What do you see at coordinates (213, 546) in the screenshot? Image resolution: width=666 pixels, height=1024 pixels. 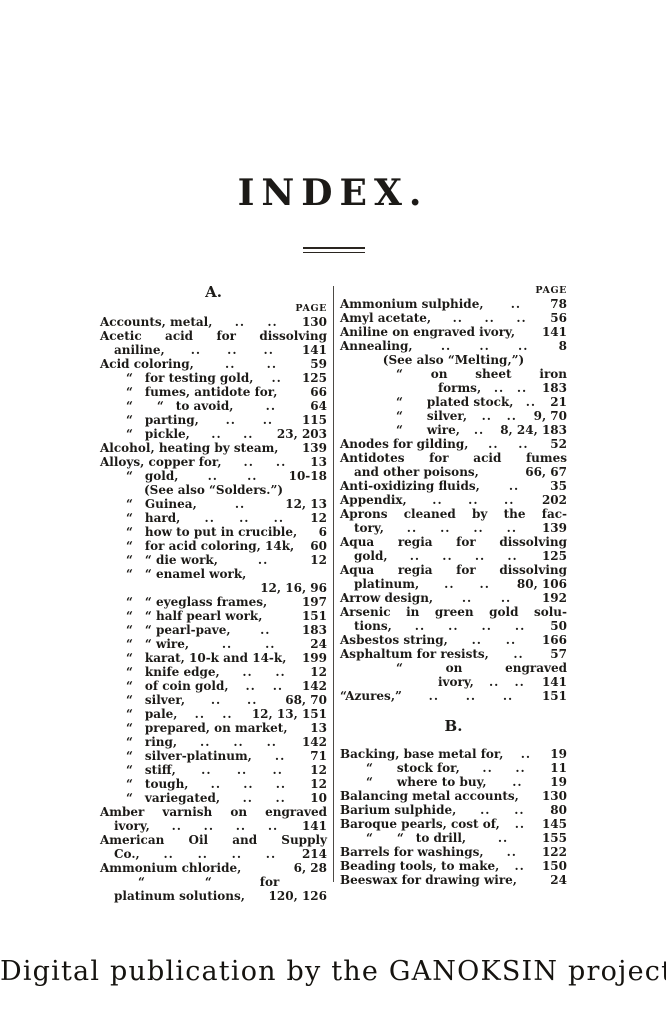 I see `index-entry: “ for acid coloring, 14k, 60` at bounding box center [213, 546].